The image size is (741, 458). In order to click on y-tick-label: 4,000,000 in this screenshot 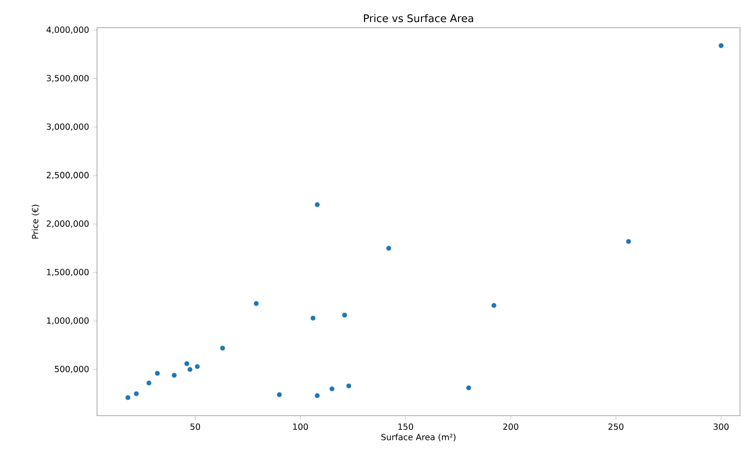, I will do `click(67, 30)`.